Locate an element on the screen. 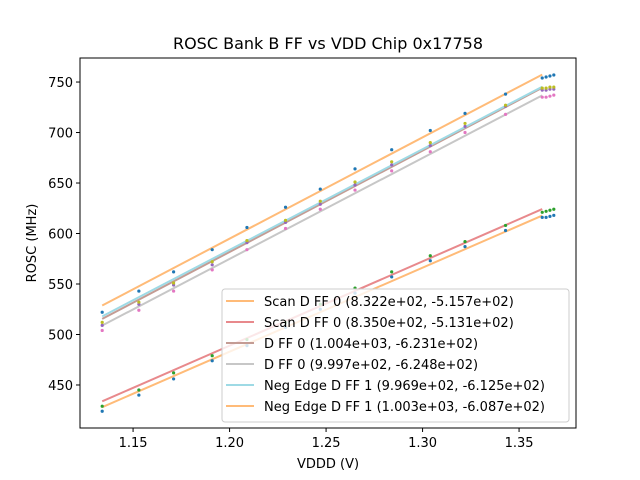  y-tick-label: 500 is located at coordinates (60, 335).